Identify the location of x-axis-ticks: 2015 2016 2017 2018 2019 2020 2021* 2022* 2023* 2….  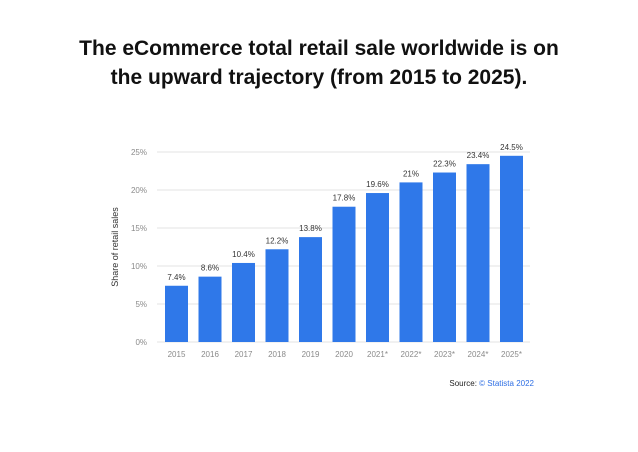
(345, 354).